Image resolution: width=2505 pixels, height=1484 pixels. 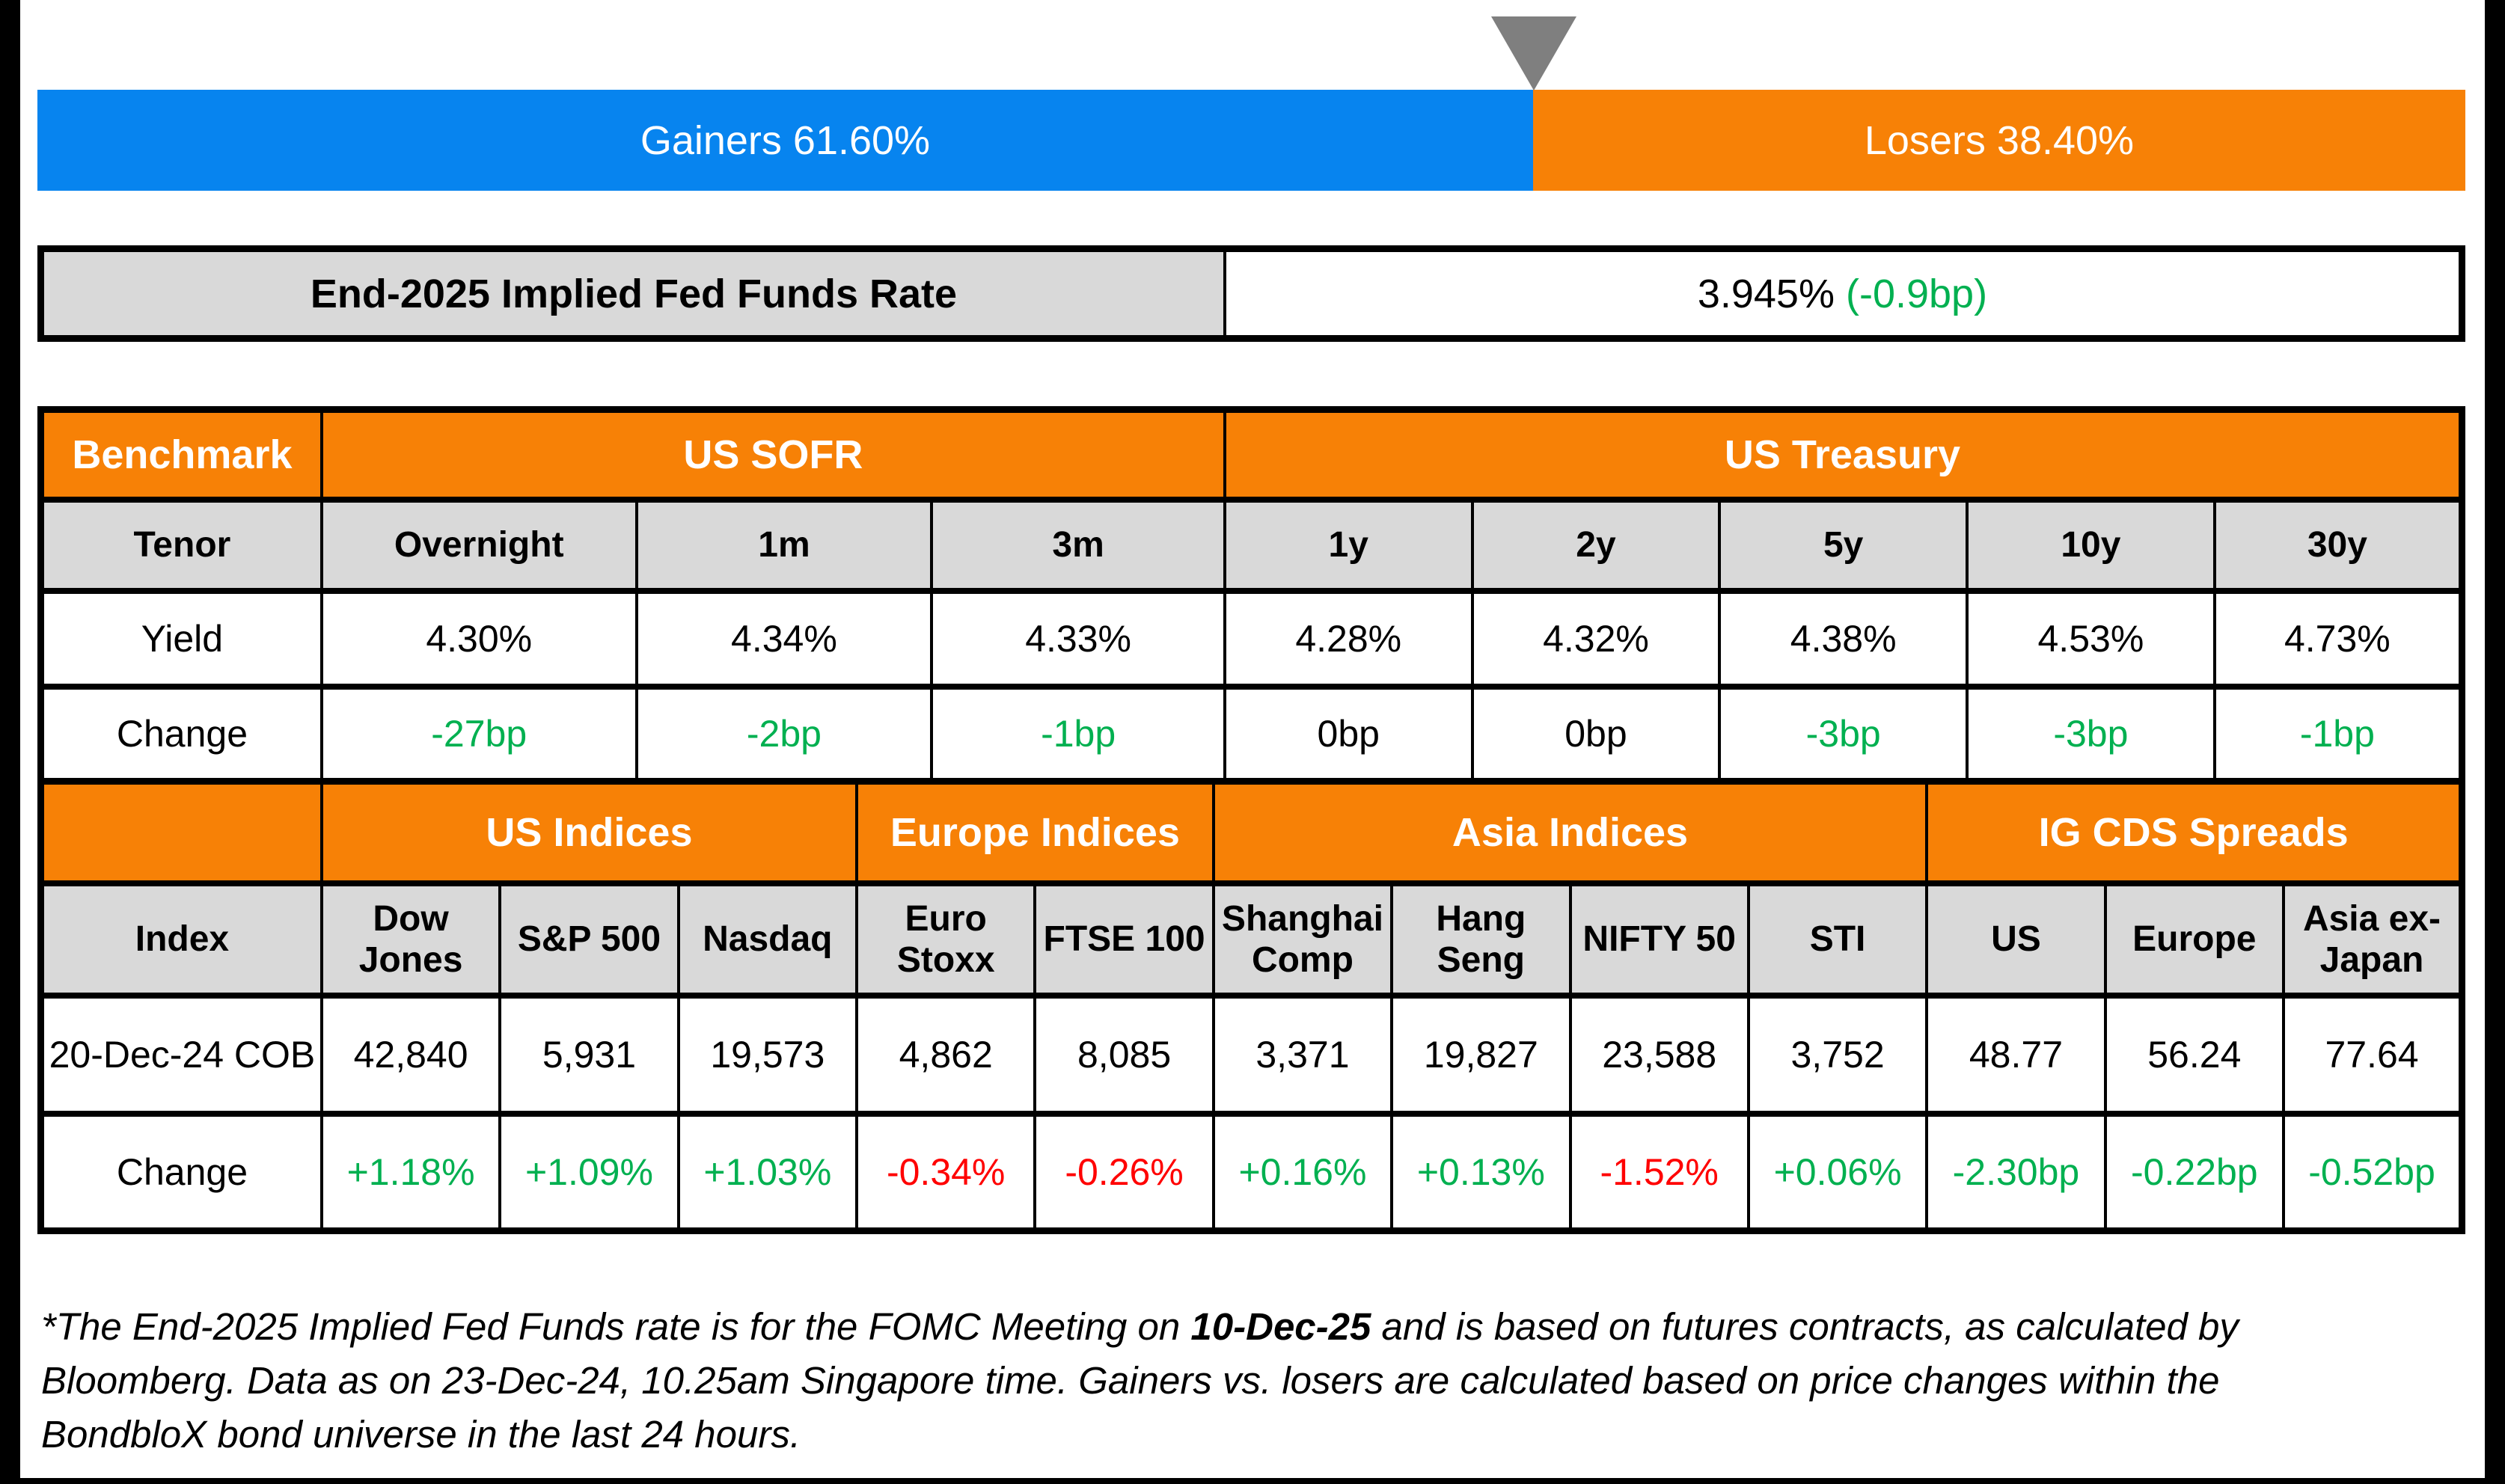 I want to click on europe-indices-header-cell: Europe Indices, so click(x=1035, y=832).